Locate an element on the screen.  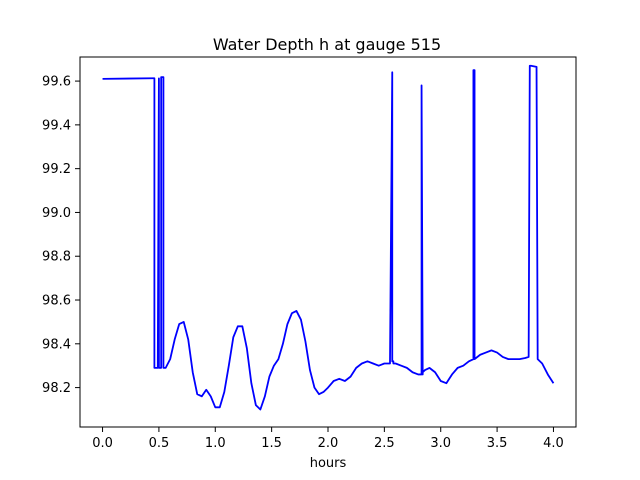
x-tick-label: 2.0 is located at coordinates (328, 443).